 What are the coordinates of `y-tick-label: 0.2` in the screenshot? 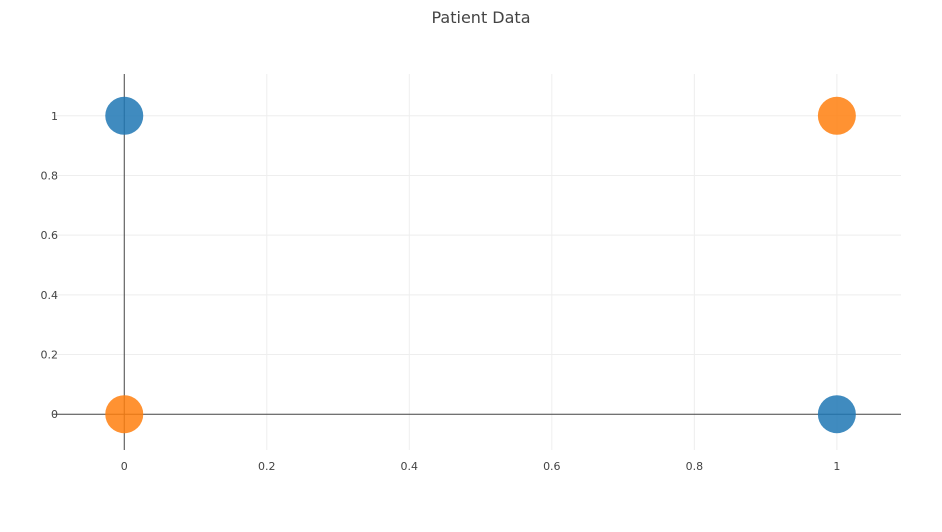 It's located at (50, 355).